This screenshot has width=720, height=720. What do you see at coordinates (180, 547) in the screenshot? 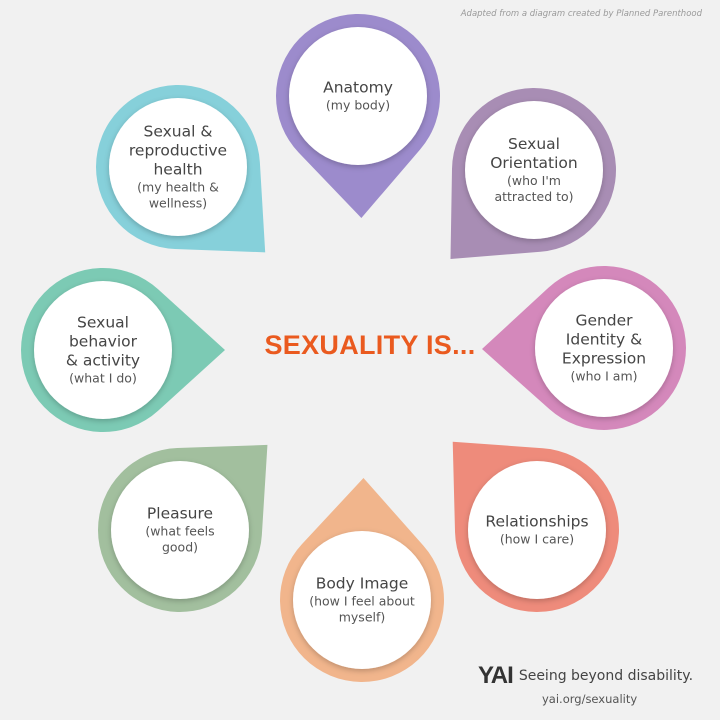
I see `petal-subtitle-line: good)` at bounding box center [180, 547].